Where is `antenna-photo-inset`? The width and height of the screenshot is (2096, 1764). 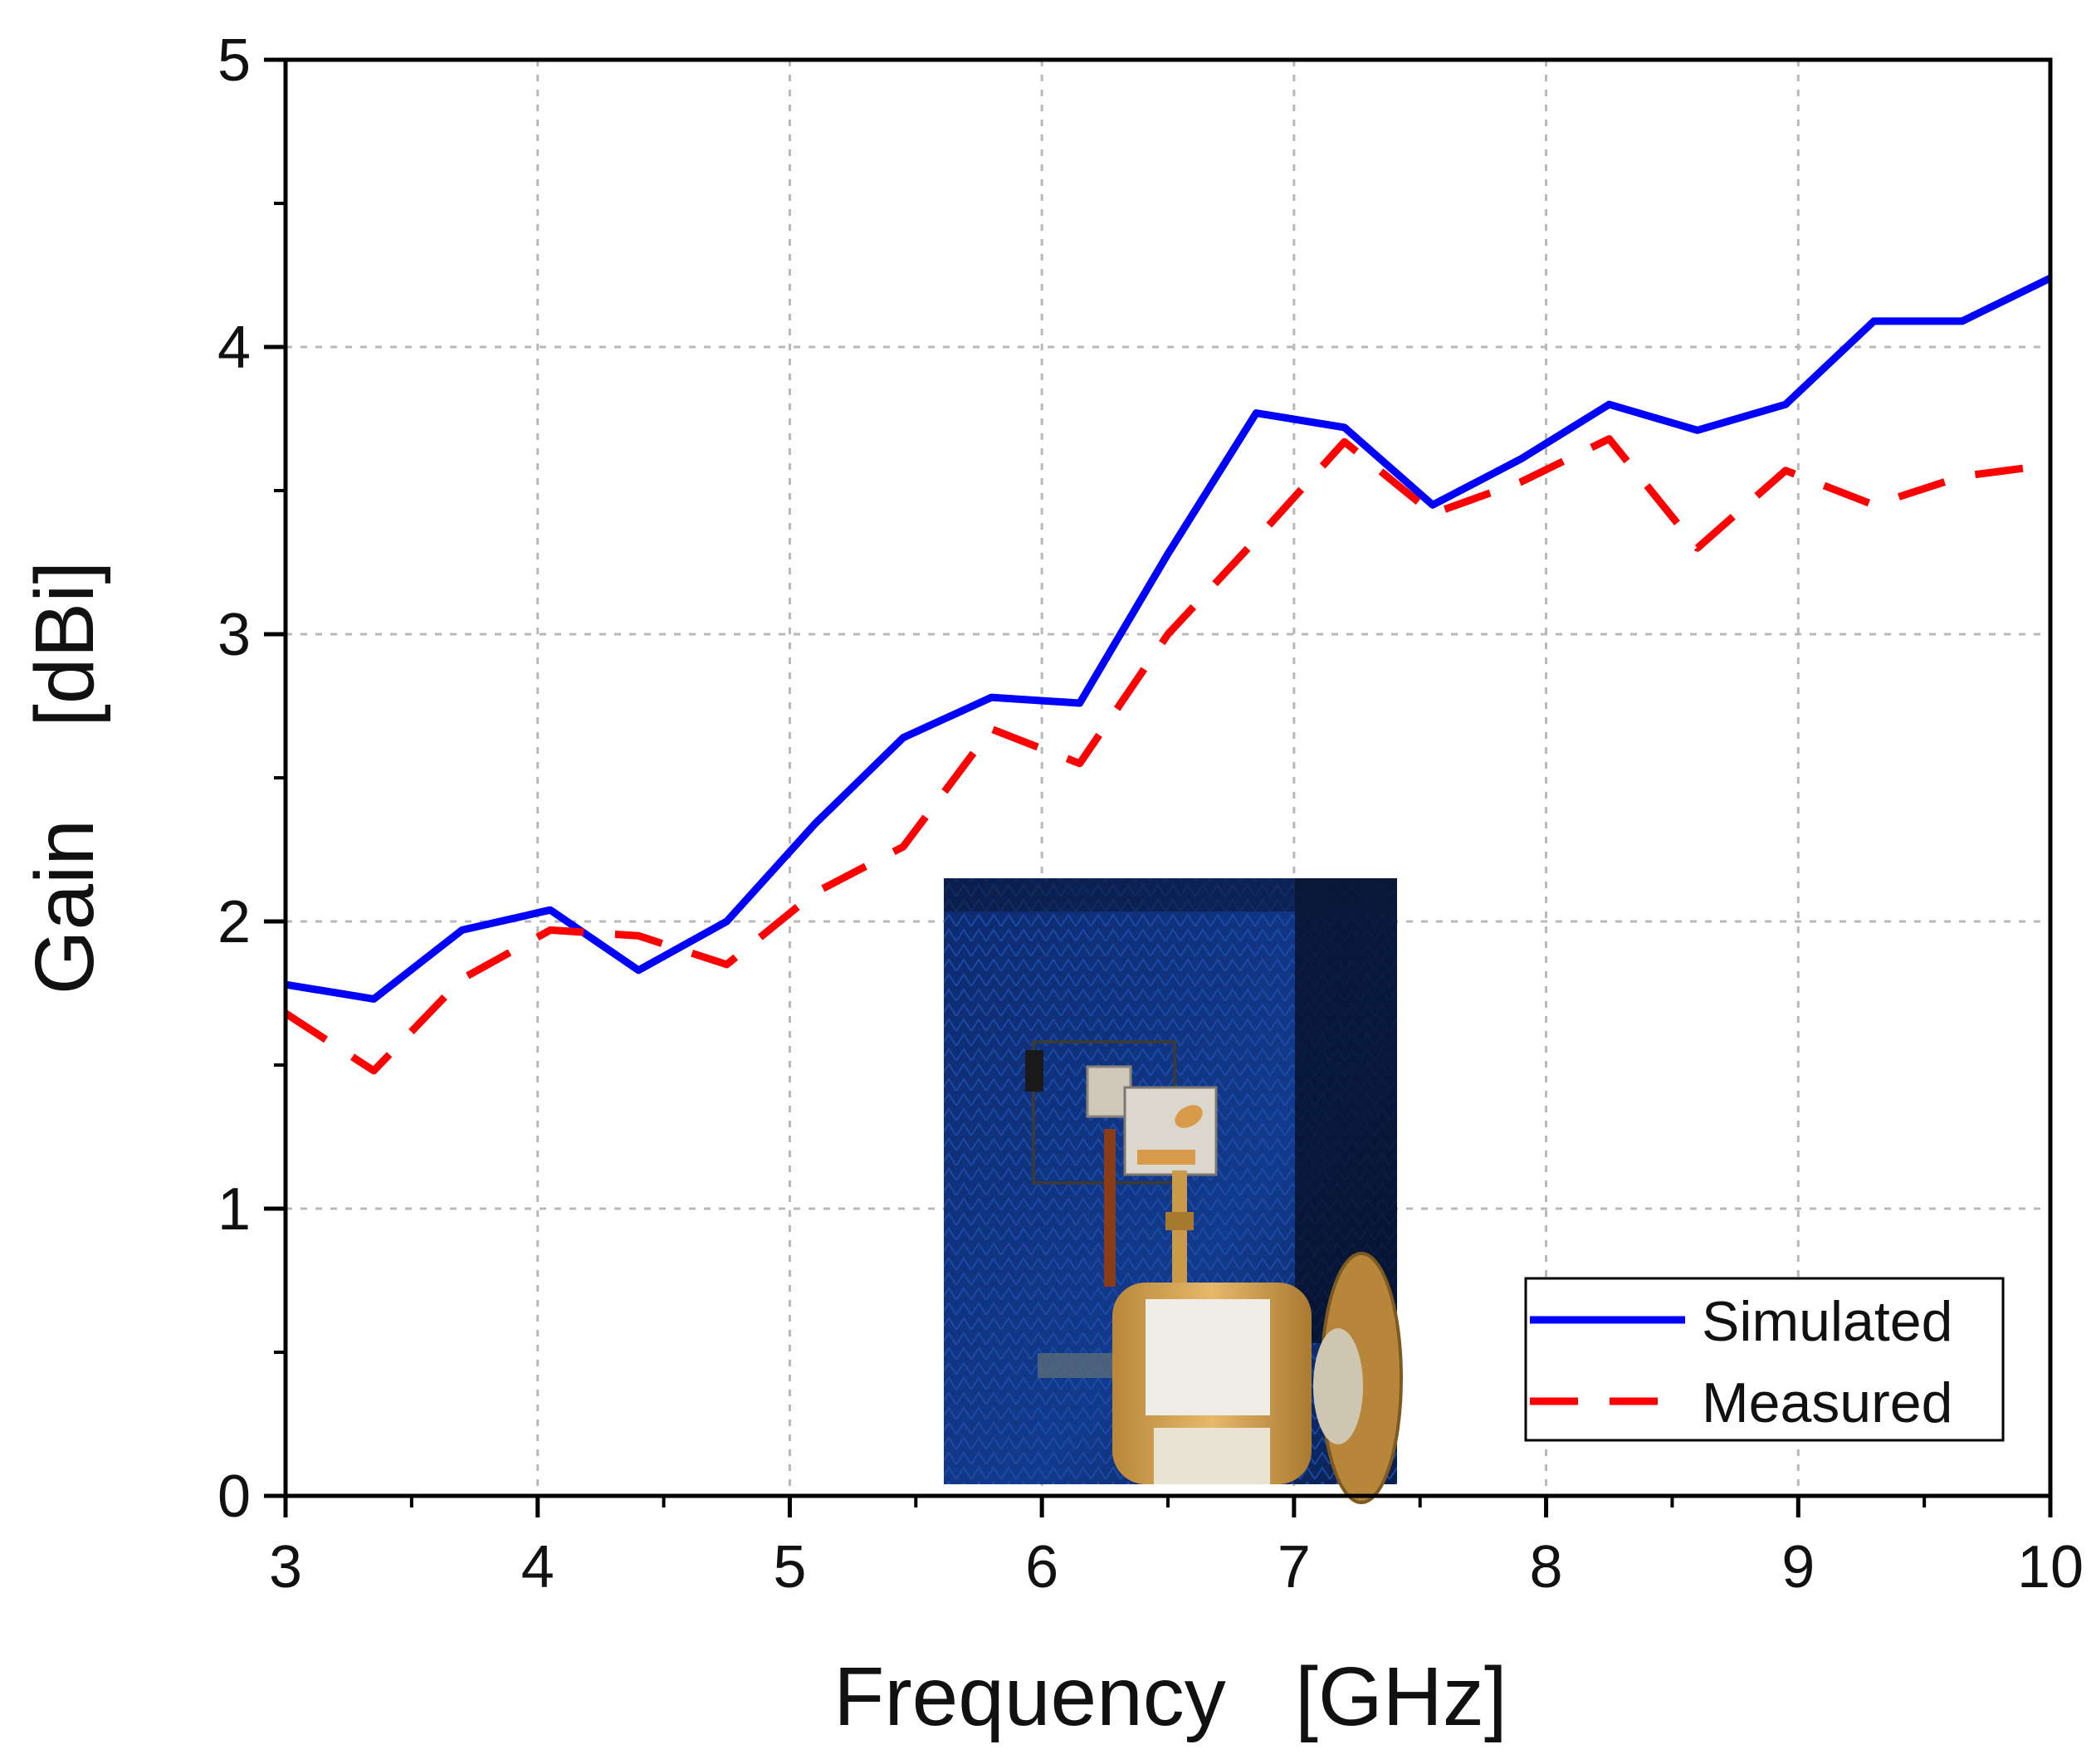
antenna-photo-inset is located at coordinates (1173, 1191).